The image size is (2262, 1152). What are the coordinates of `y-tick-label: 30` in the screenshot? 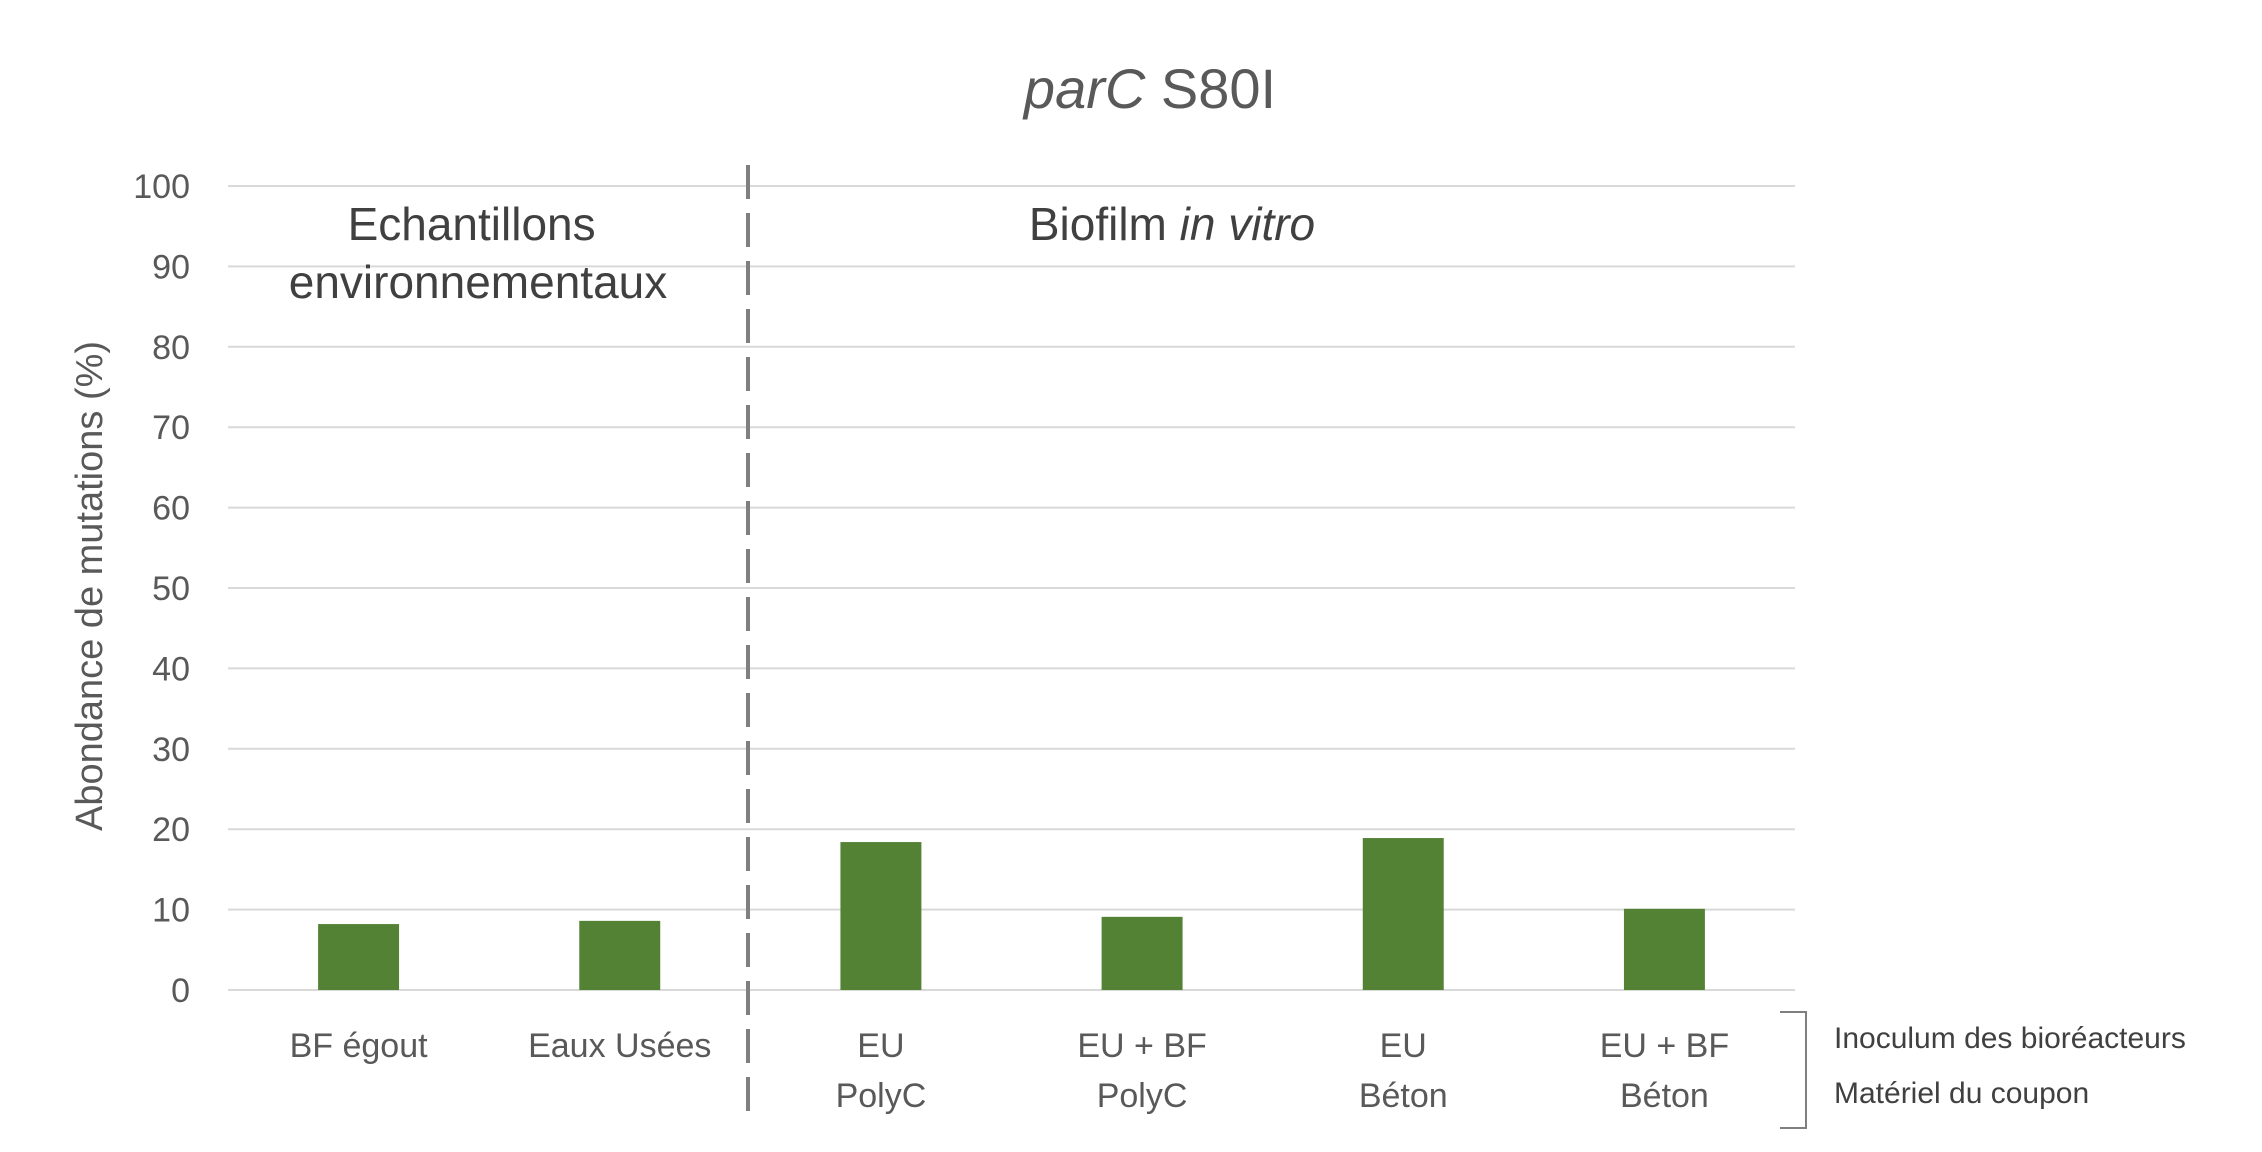 It's located at (171, 750).